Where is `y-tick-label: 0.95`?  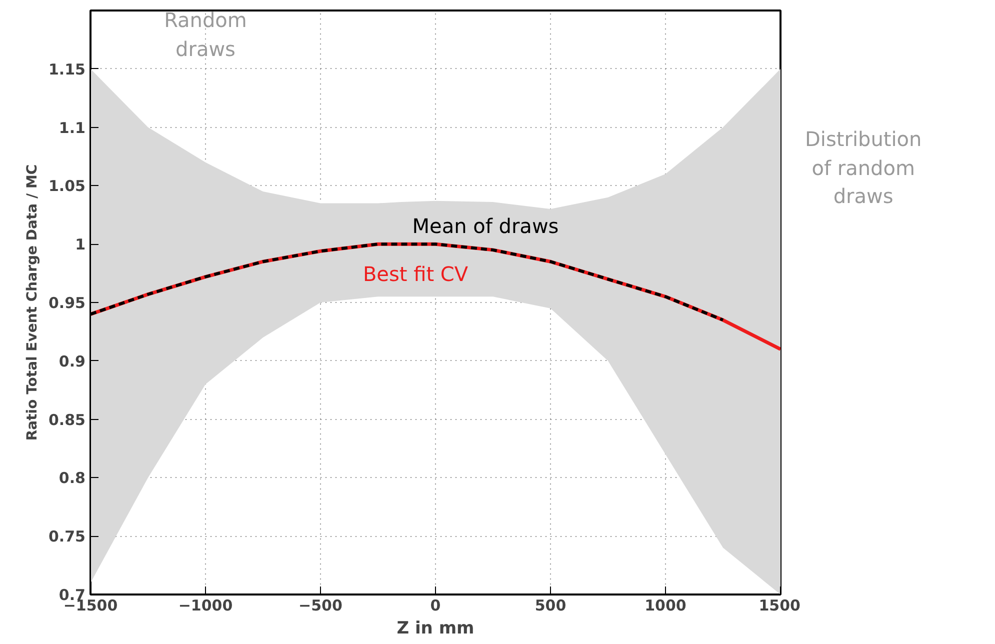 y-tick-label: 0.95 is located at coordinates (67, 303).